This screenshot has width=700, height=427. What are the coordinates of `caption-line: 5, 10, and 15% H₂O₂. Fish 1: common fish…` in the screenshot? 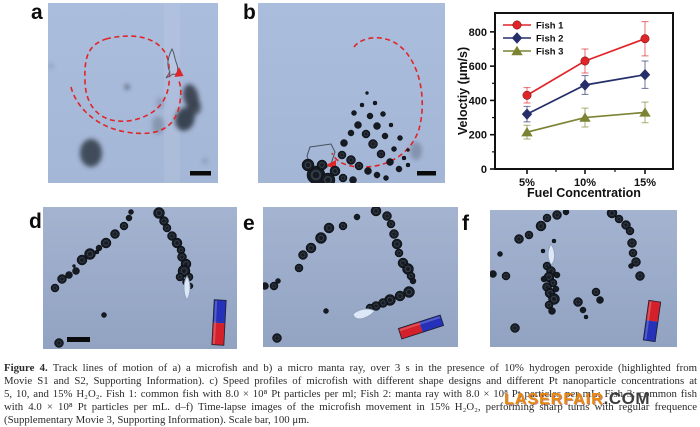 It's located at (350, 394).